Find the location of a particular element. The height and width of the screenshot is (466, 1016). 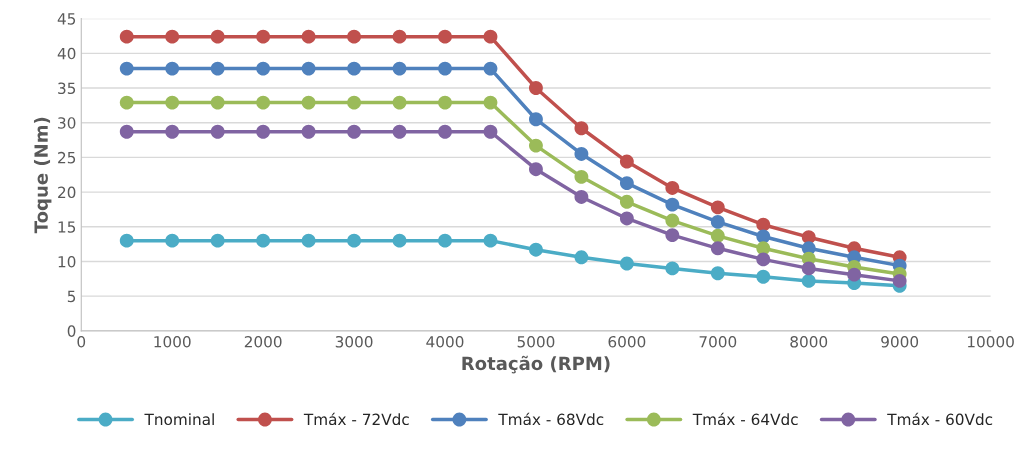

y-tick-label: 35 is located at coordinates (67, 88).